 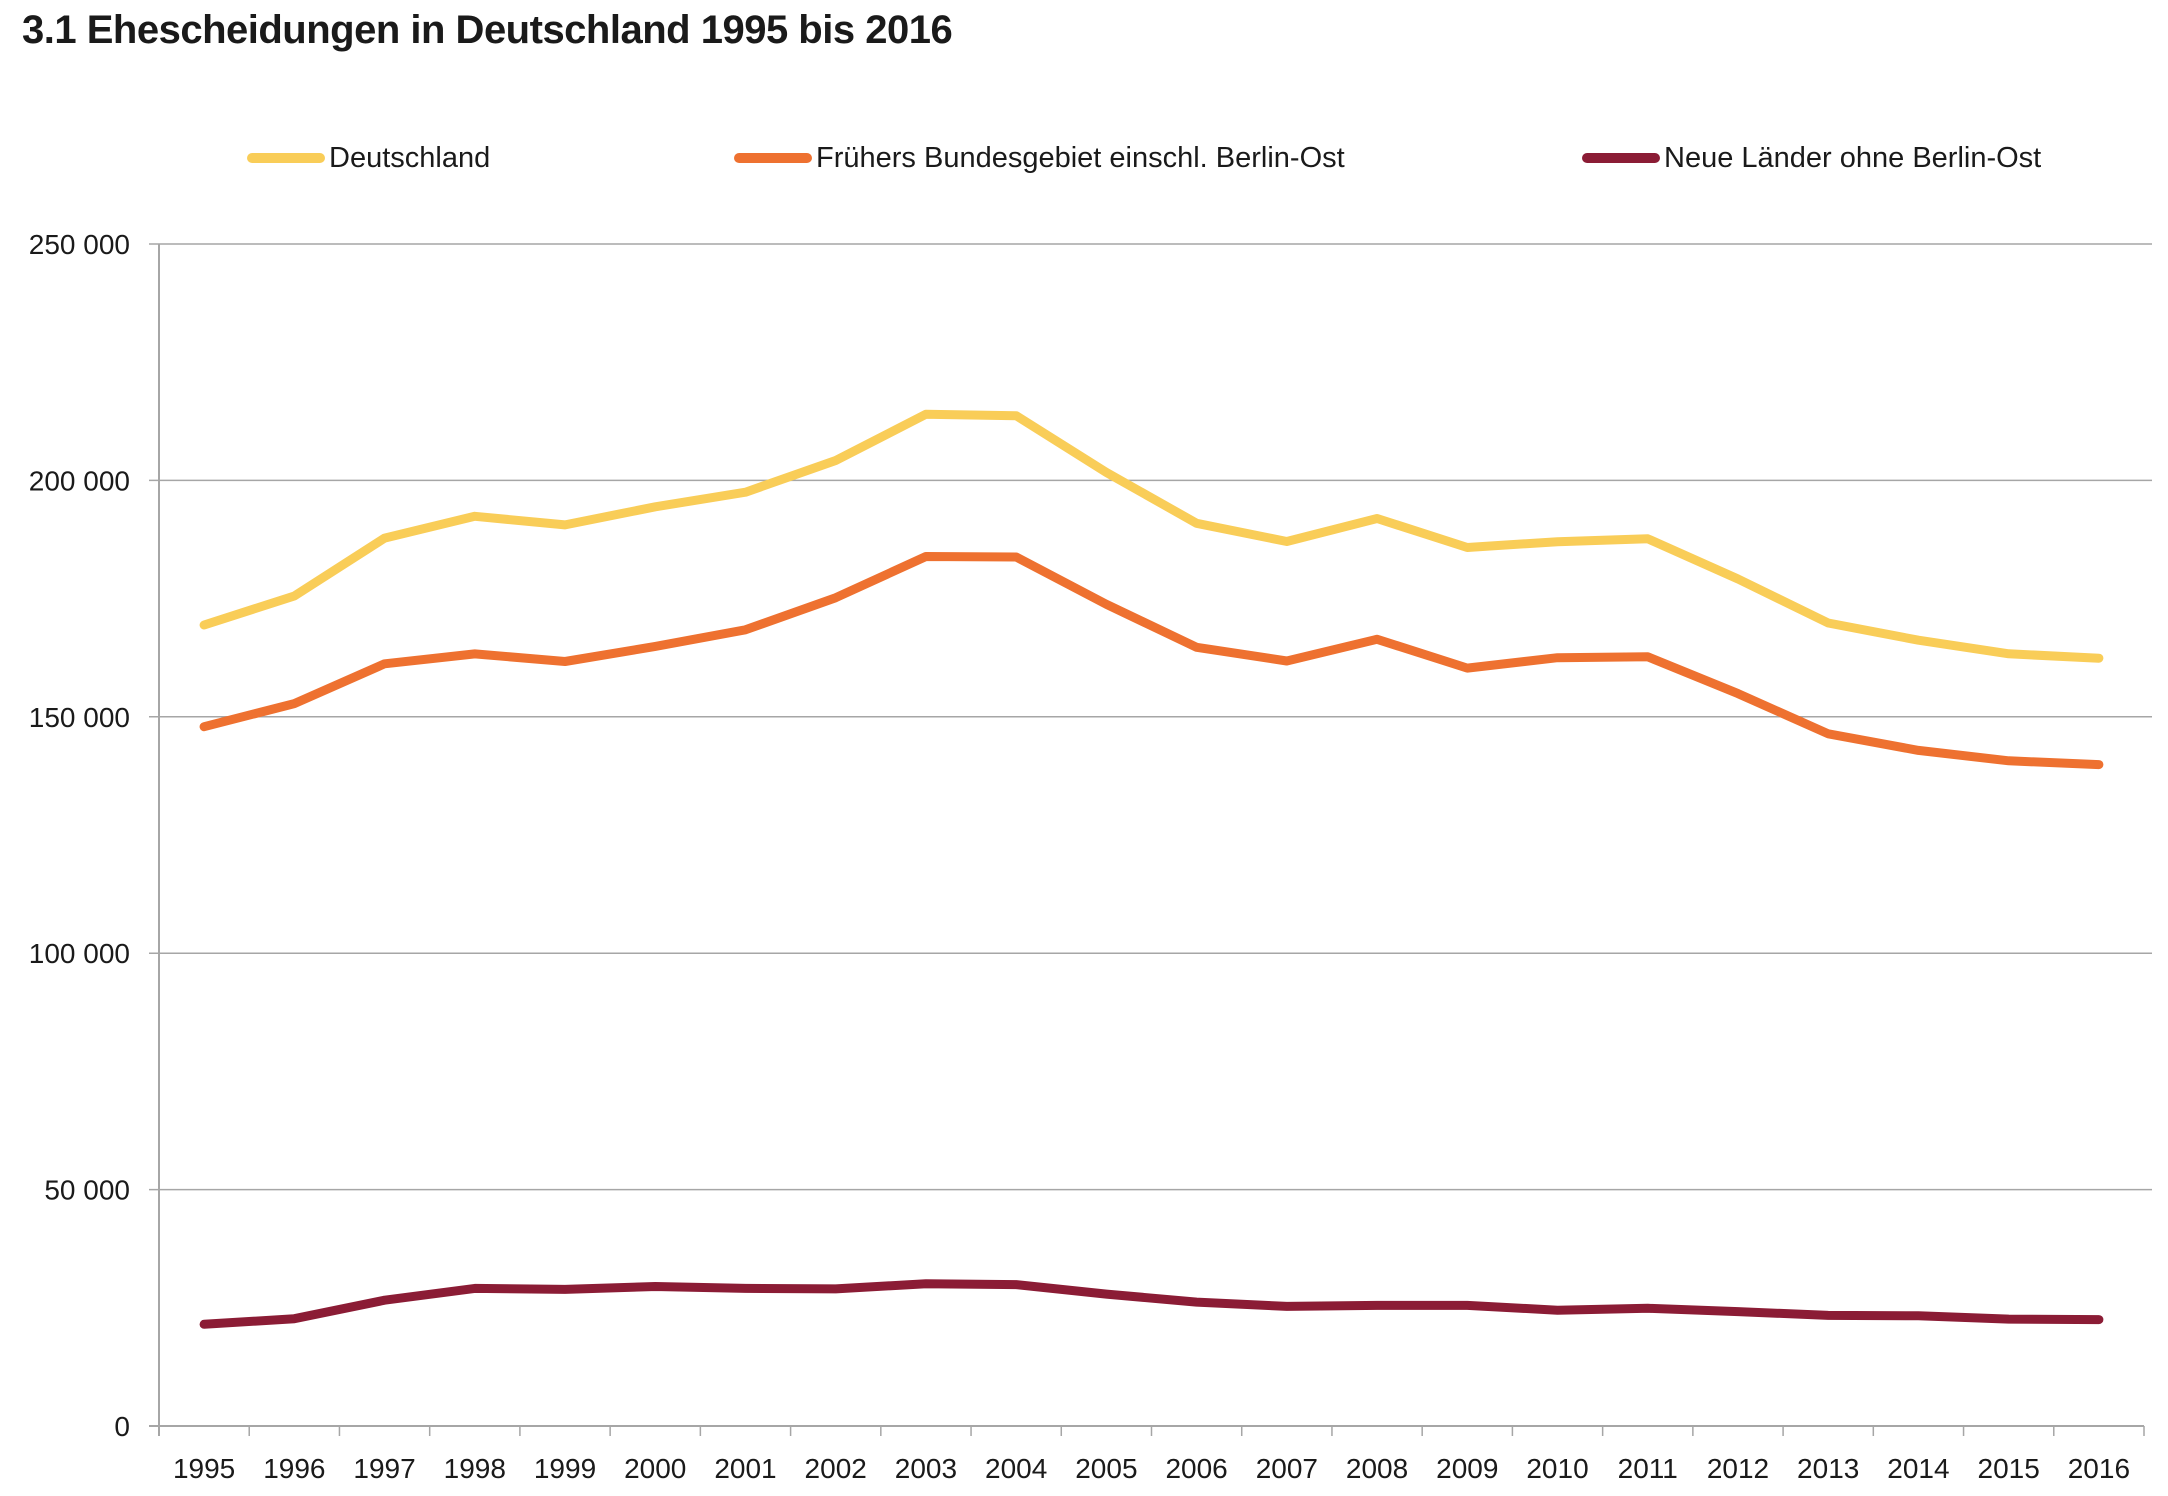 I want to click on legend-label: Frühers Bundesgebiet einschl. Berlin-Ost, so click(x=1080, y=157).